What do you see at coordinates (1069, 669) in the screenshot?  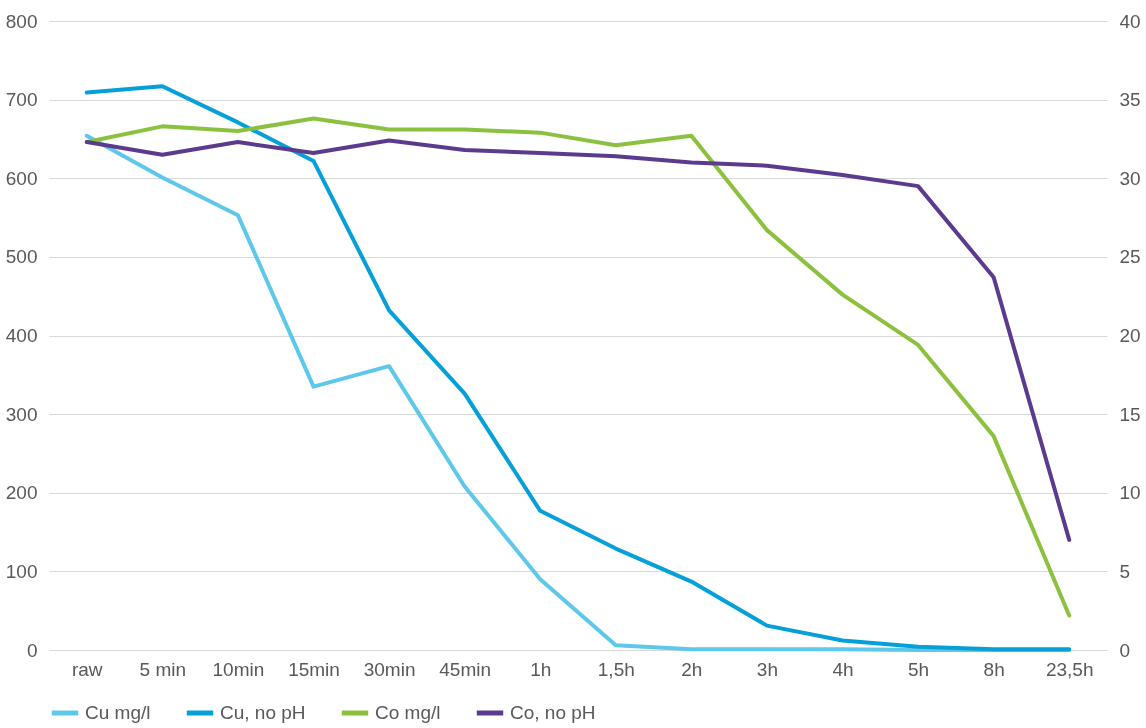 I see `x-tick-label: 23,5h` at bounding box center [1069, 669].